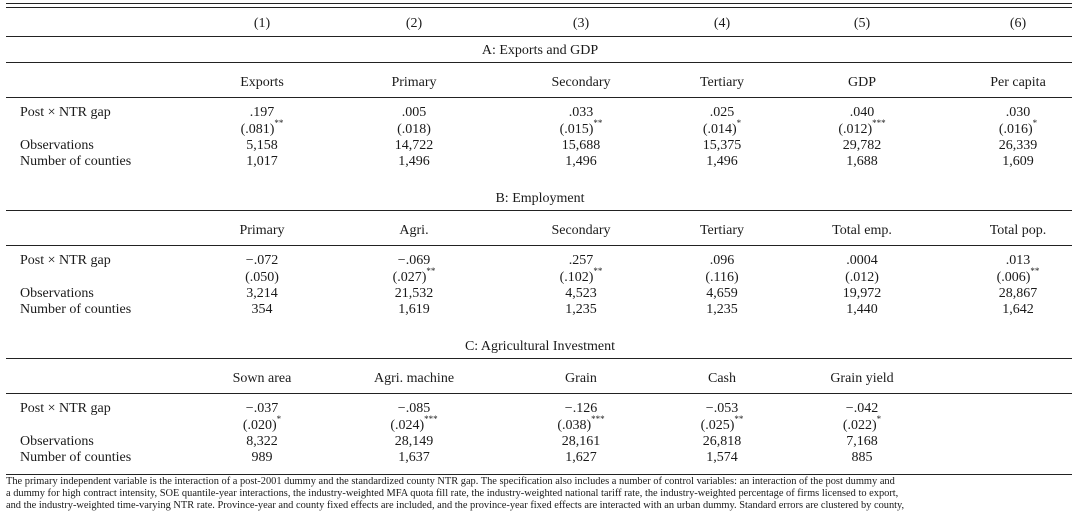 The image size is (1080, 527). I want to click on number-of-counties: 1,017, so click(262, 161).